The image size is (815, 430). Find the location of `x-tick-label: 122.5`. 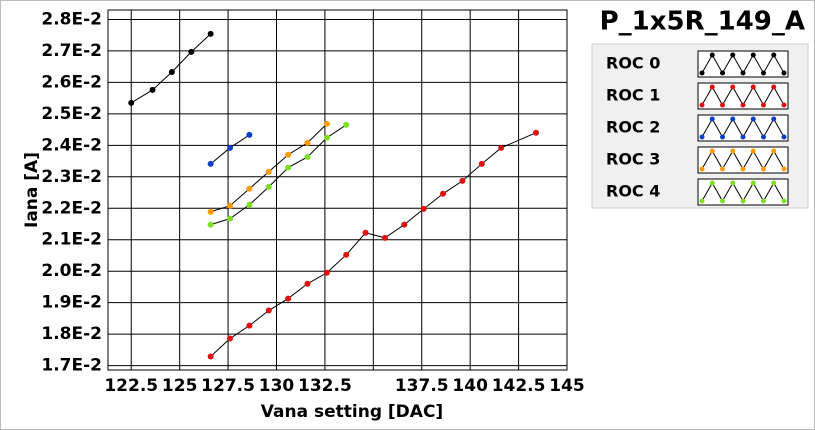

x-tick-label: 122.5 is located at coordinates (131, 386).